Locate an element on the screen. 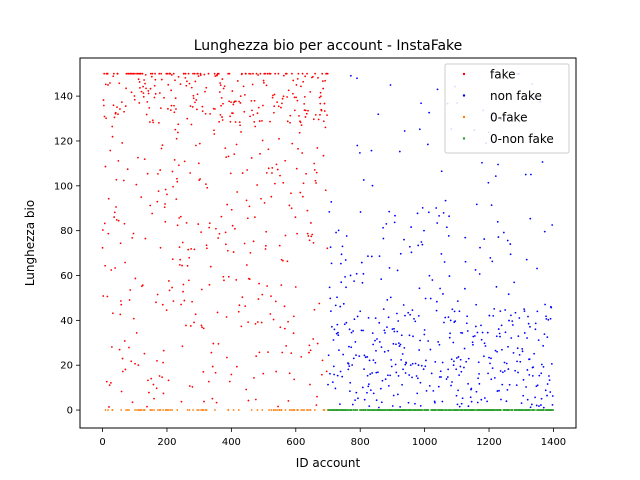 The height and width of the screenshot is (480, 640). y-tick-label: 20 is located at coordinates (66, 366).